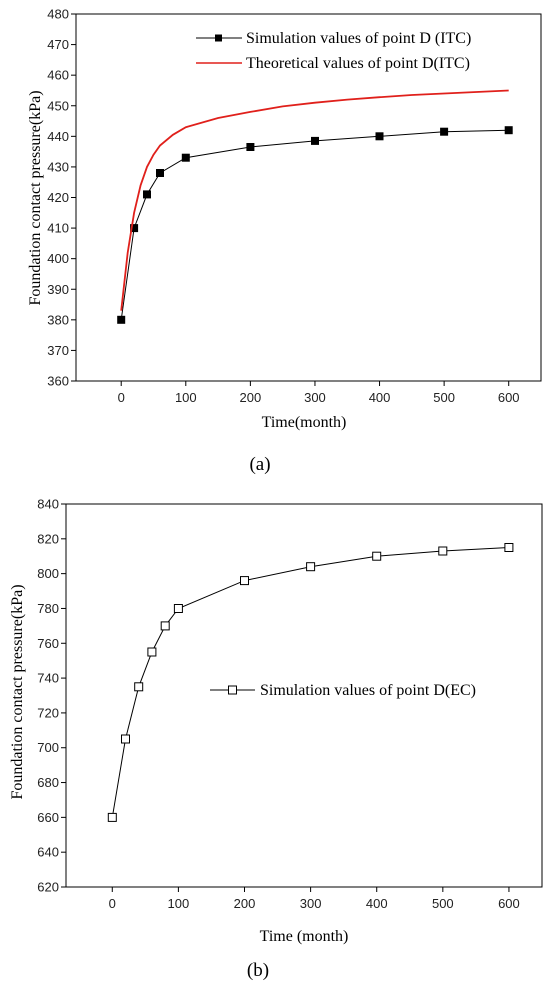 Image resolution: width=550 pixels, height=992 pixels. Describe the element at coordinates (48, 817) in the screenshot. I see `chart-b-ytick-label: 660` at that location.